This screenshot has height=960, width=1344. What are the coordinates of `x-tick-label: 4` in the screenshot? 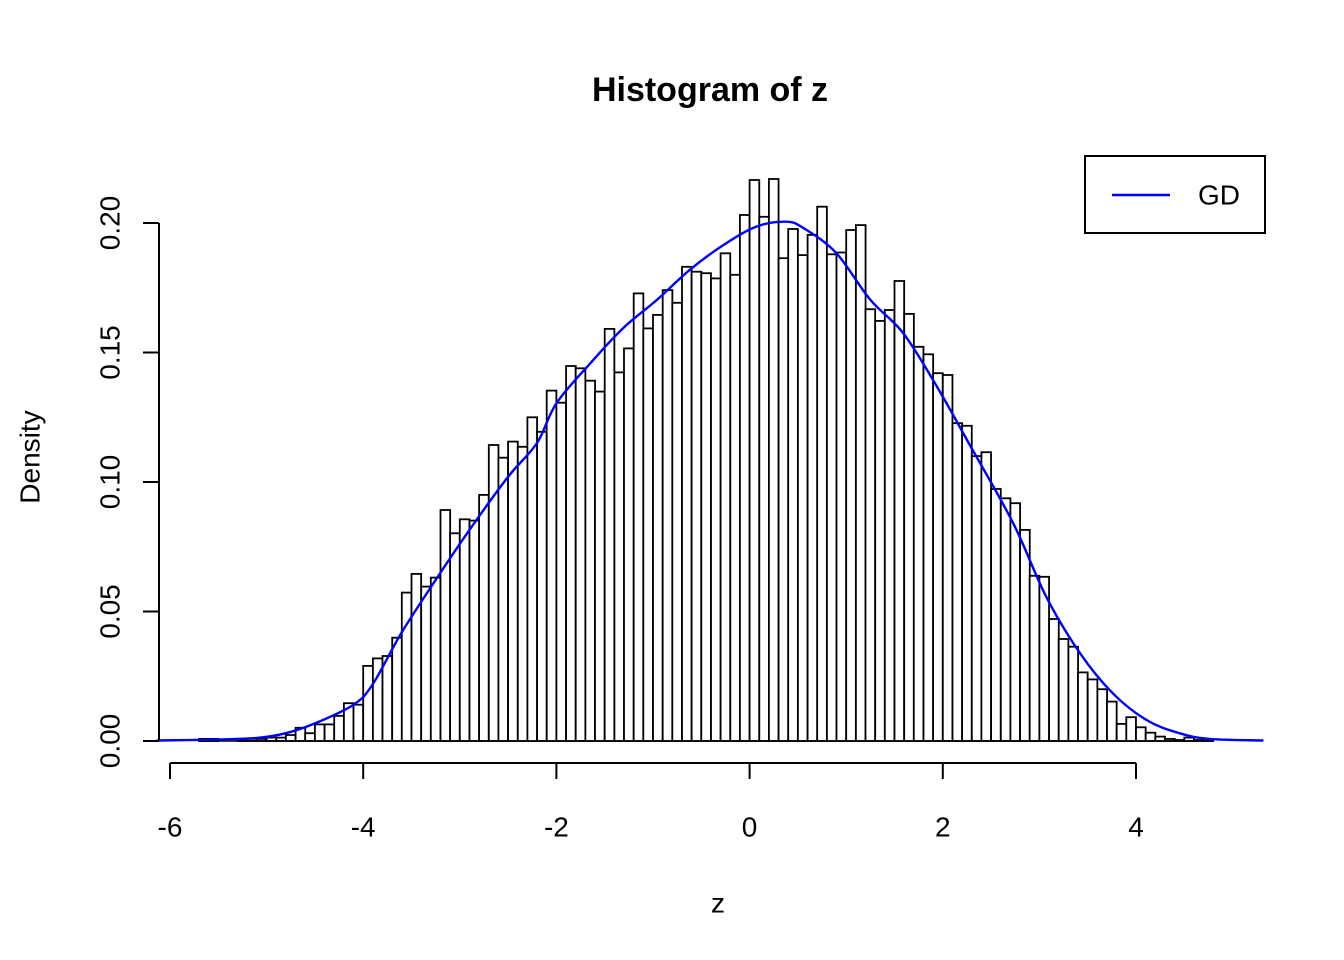 It's located at (1136, 827).